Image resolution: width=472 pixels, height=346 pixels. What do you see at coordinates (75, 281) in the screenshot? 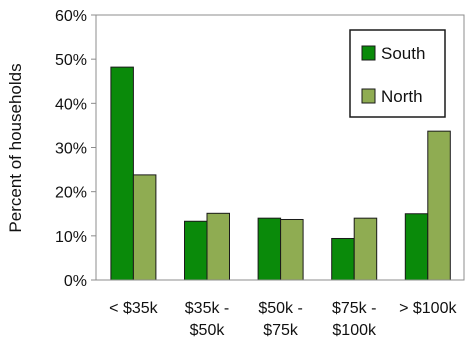
I see `y-tick-label: 0%` at bounding box center [75, 281].